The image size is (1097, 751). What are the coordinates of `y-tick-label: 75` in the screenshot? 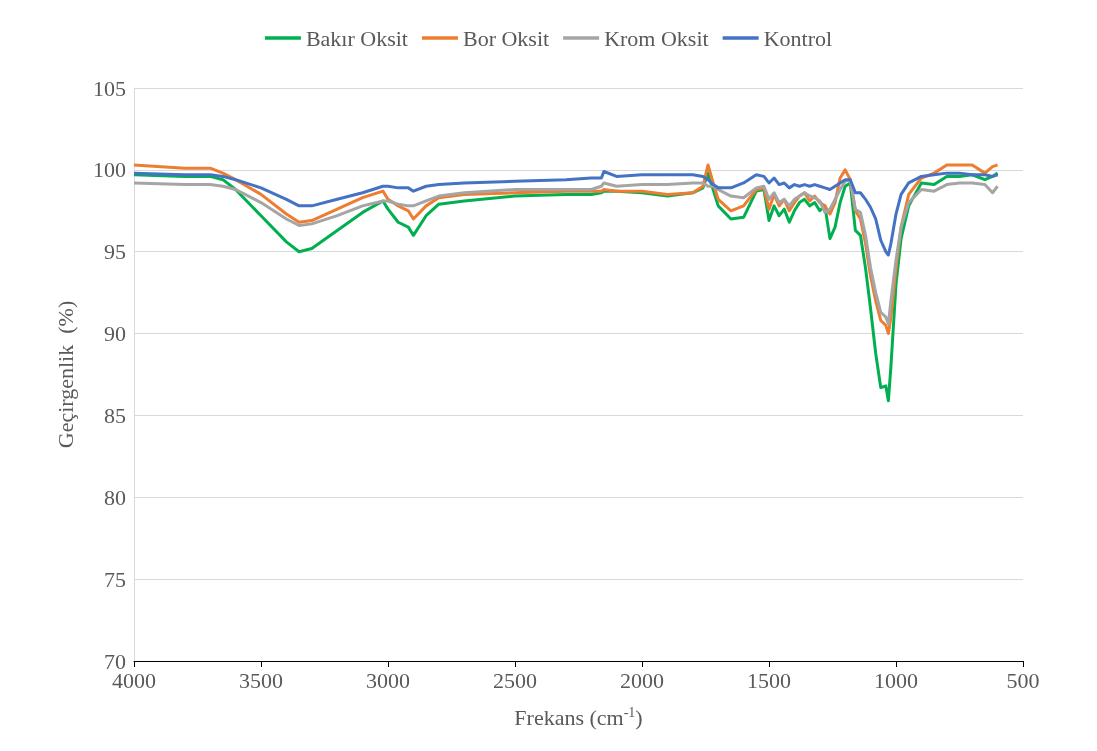 It's located at (115, 579).